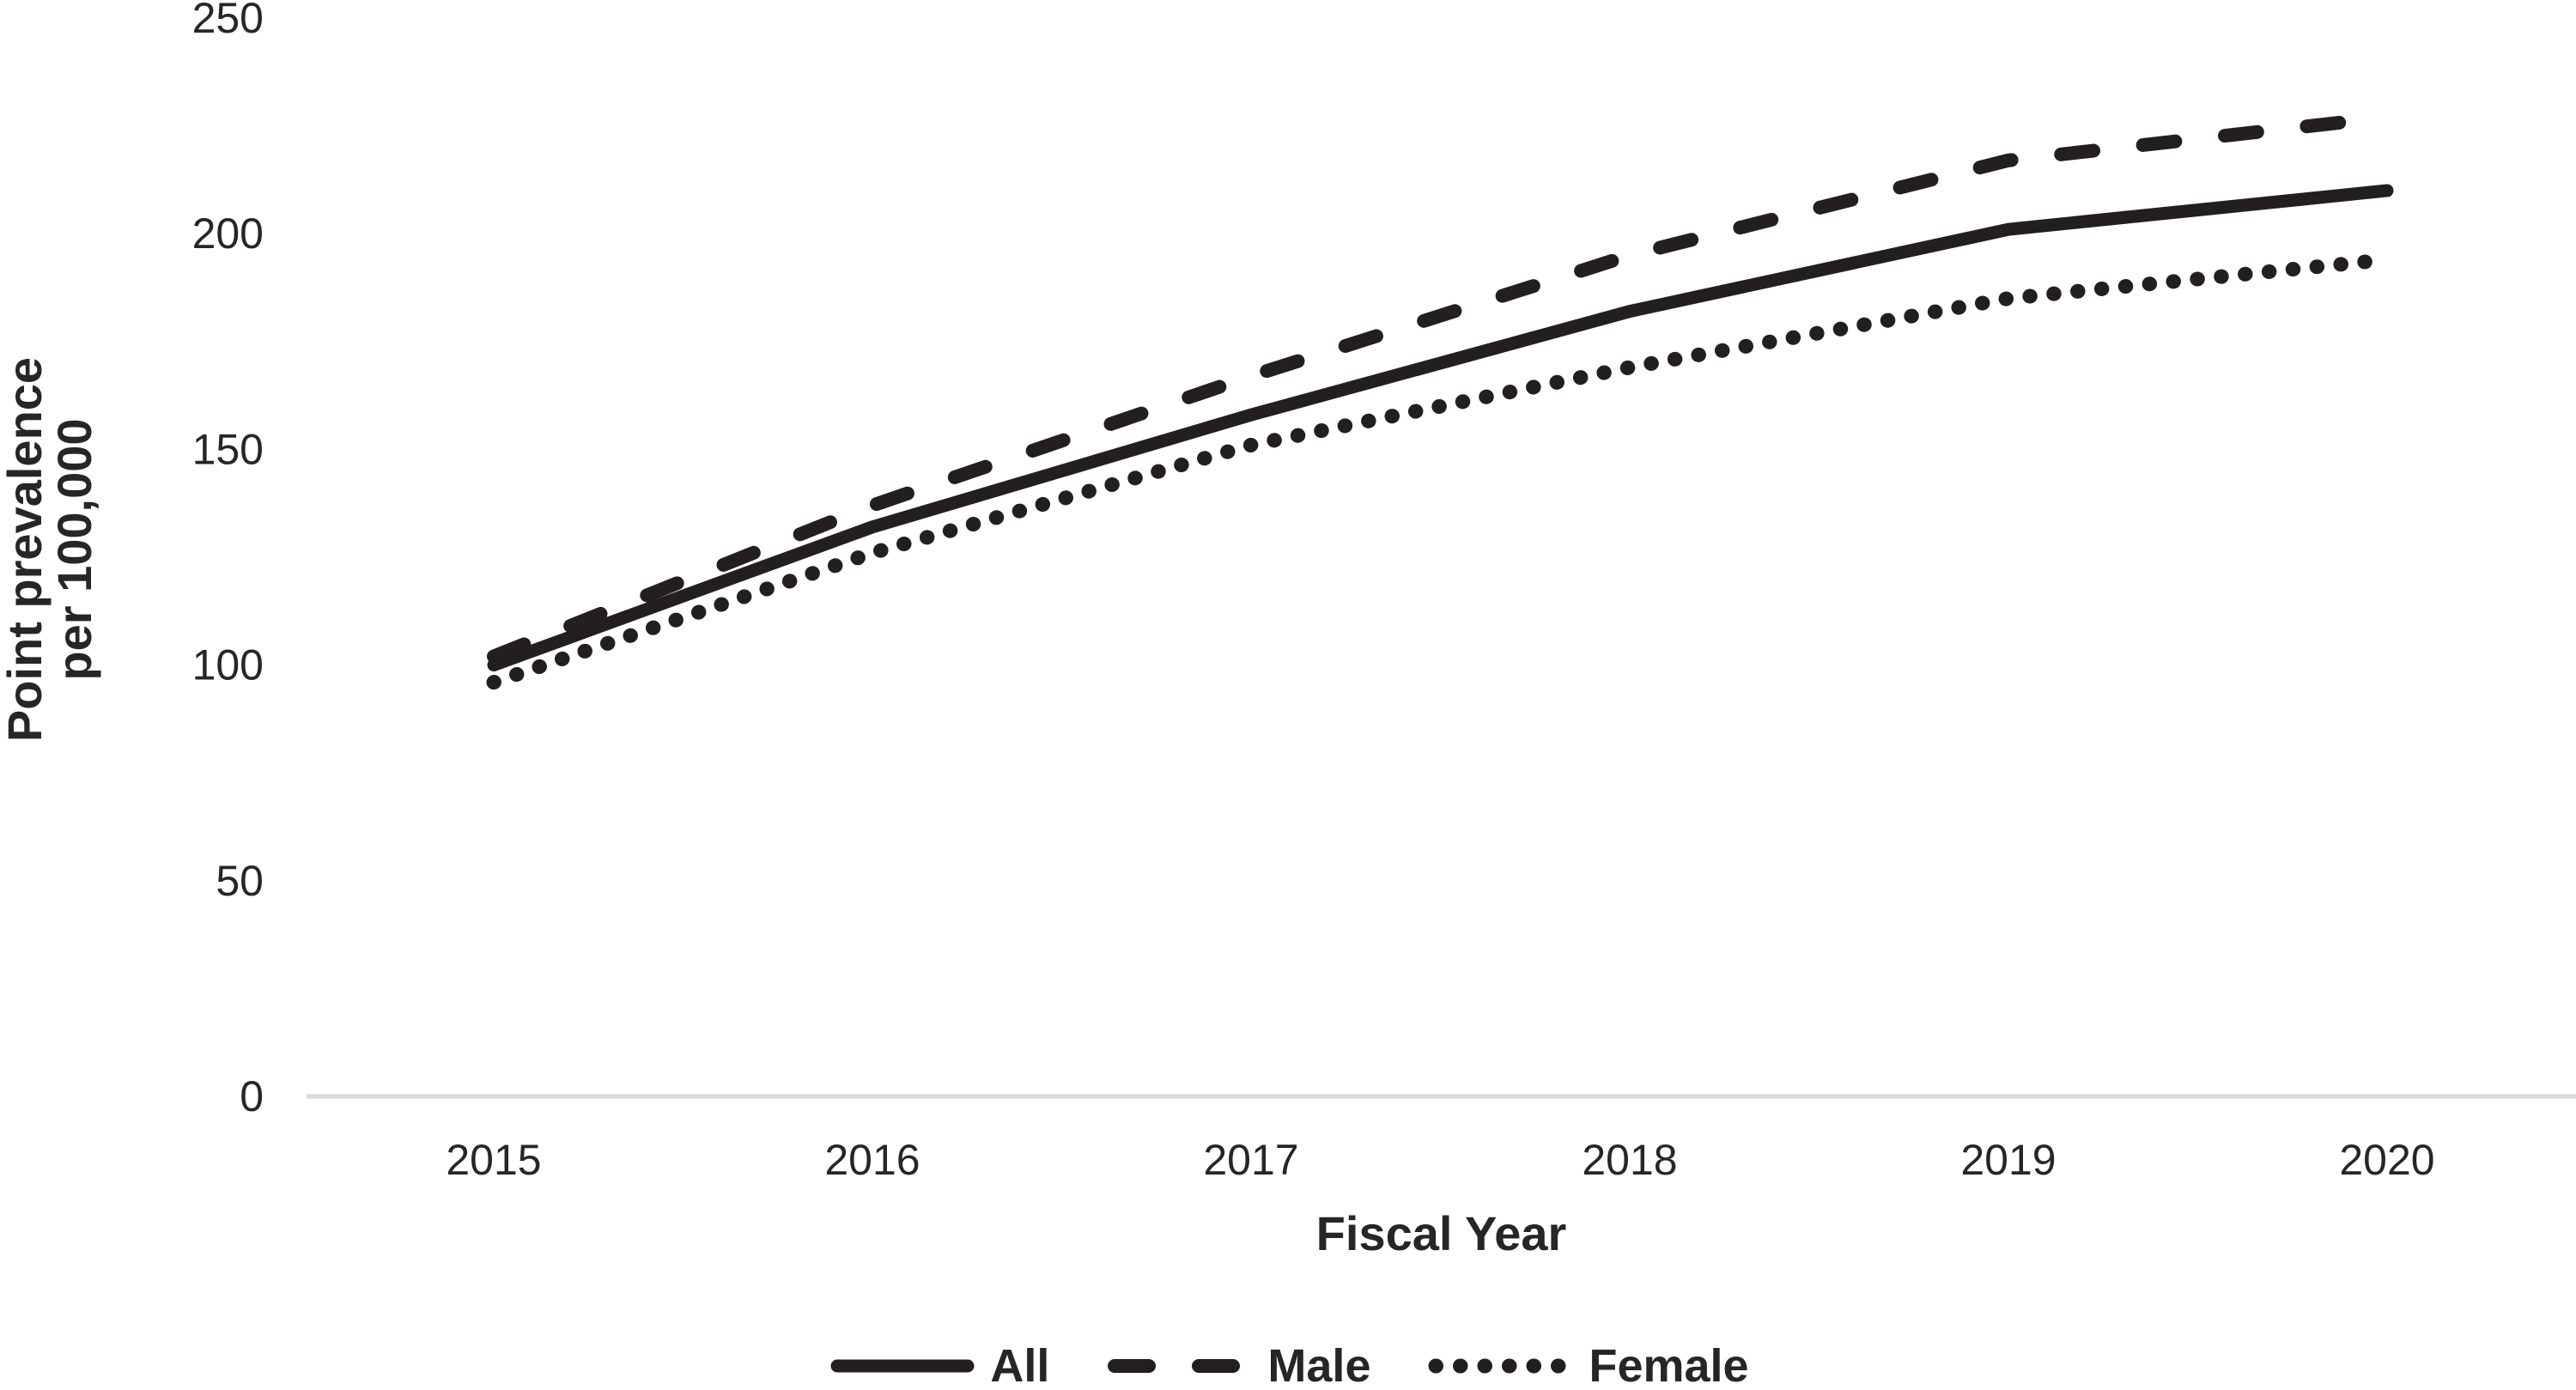  What do you see at coordinates (903, 1366) in the screenshot?
I see `legend-solid-line-icon` at bounding box center [903, 1366].